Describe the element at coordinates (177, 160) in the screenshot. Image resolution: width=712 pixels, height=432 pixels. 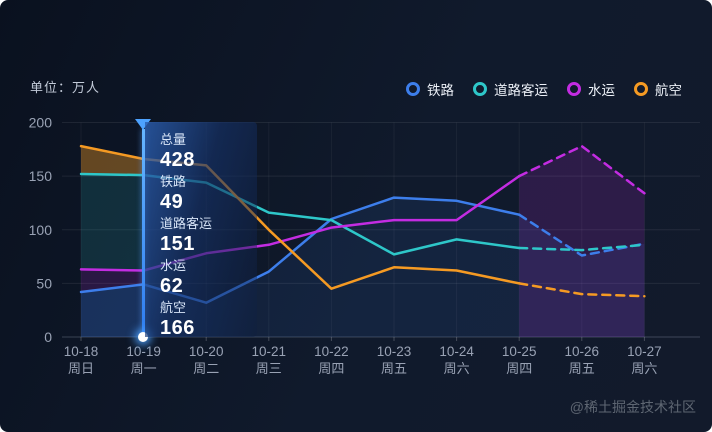
I see `tooltip-value: 428` at that location.